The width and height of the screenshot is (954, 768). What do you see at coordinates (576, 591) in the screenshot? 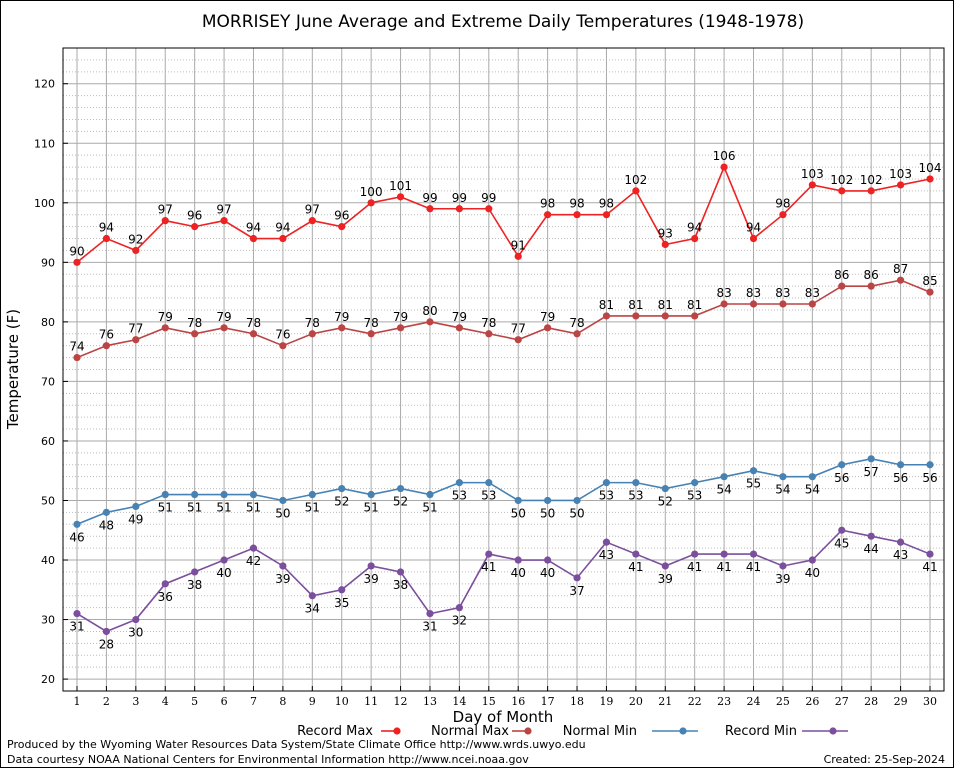
I see `data-label: 37` at bounding box center [576, 591].